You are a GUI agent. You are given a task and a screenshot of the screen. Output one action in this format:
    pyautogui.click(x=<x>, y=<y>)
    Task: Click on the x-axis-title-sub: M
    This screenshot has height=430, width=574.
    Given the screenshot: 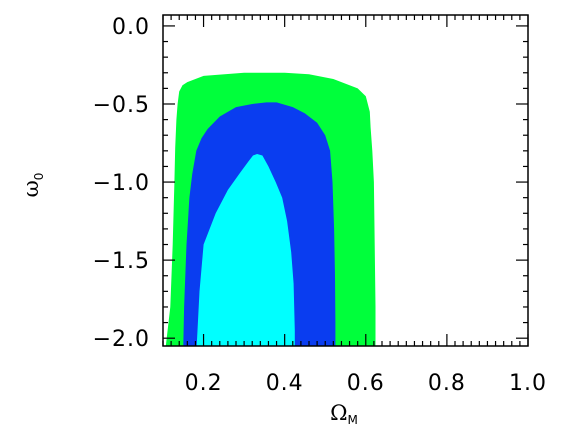 What is the action you would take?
    pyautogui.click(x=353, y=420)
    